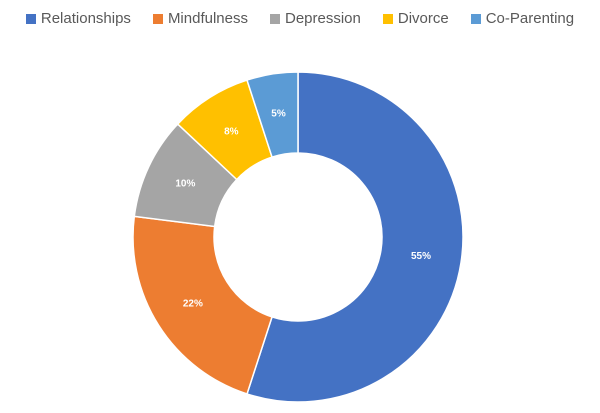  What do you see at coordinates (193, 303) in the screenshot?
I see `data-label-mindfulness: 22%` at bounding box center [193, 303].